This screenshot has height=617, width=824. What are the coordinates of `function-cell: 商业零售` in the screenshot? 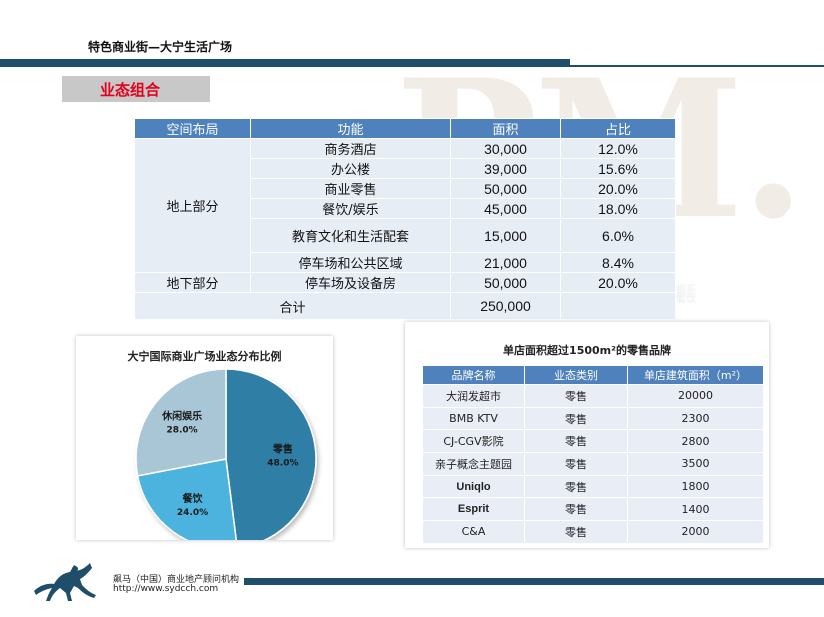 It's located at (350, 188).